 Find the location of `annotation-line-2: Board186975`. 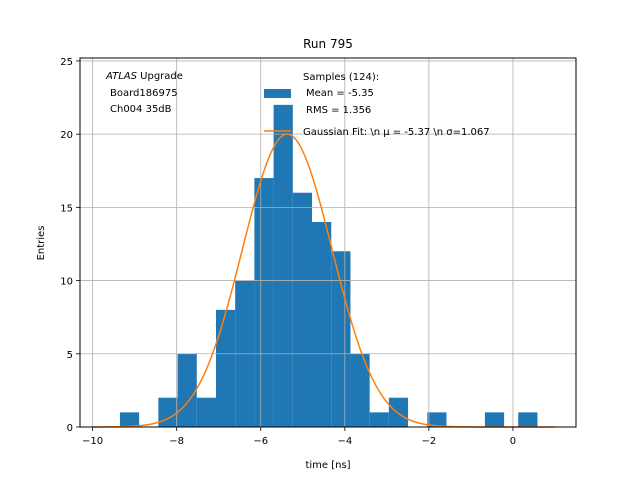

annotation-line-2: Board186975 is located at coordinates (144, 93).